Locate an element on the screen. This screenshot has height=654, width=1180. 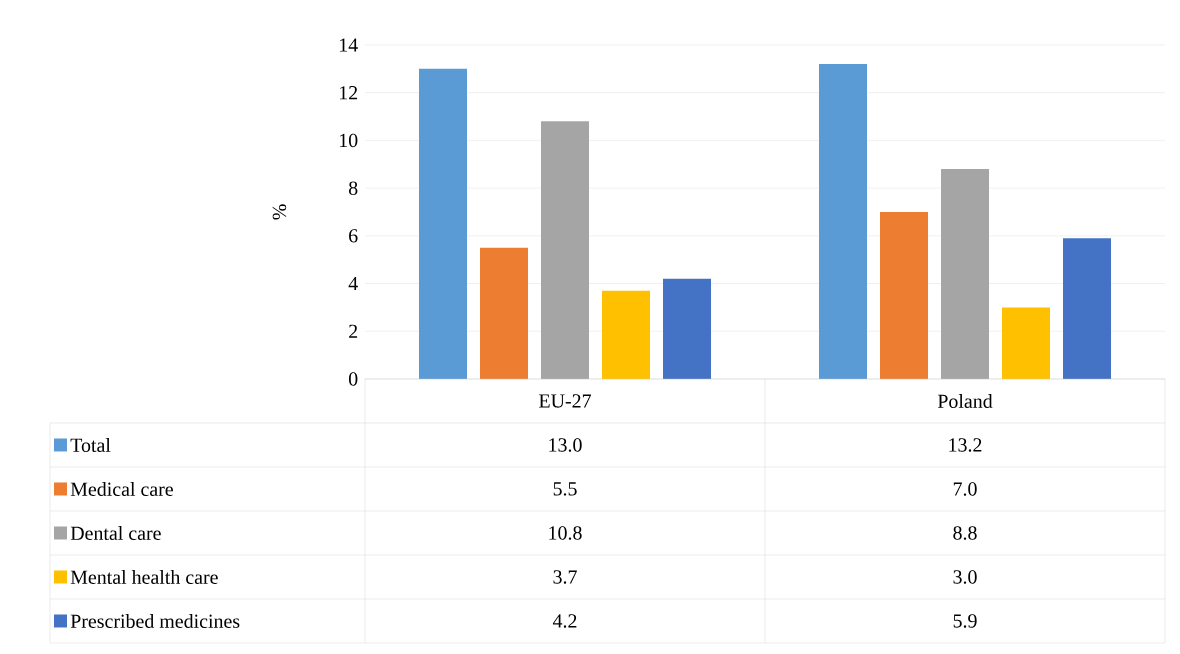
data-label: 8.8 is located at coordinates (965, 533).